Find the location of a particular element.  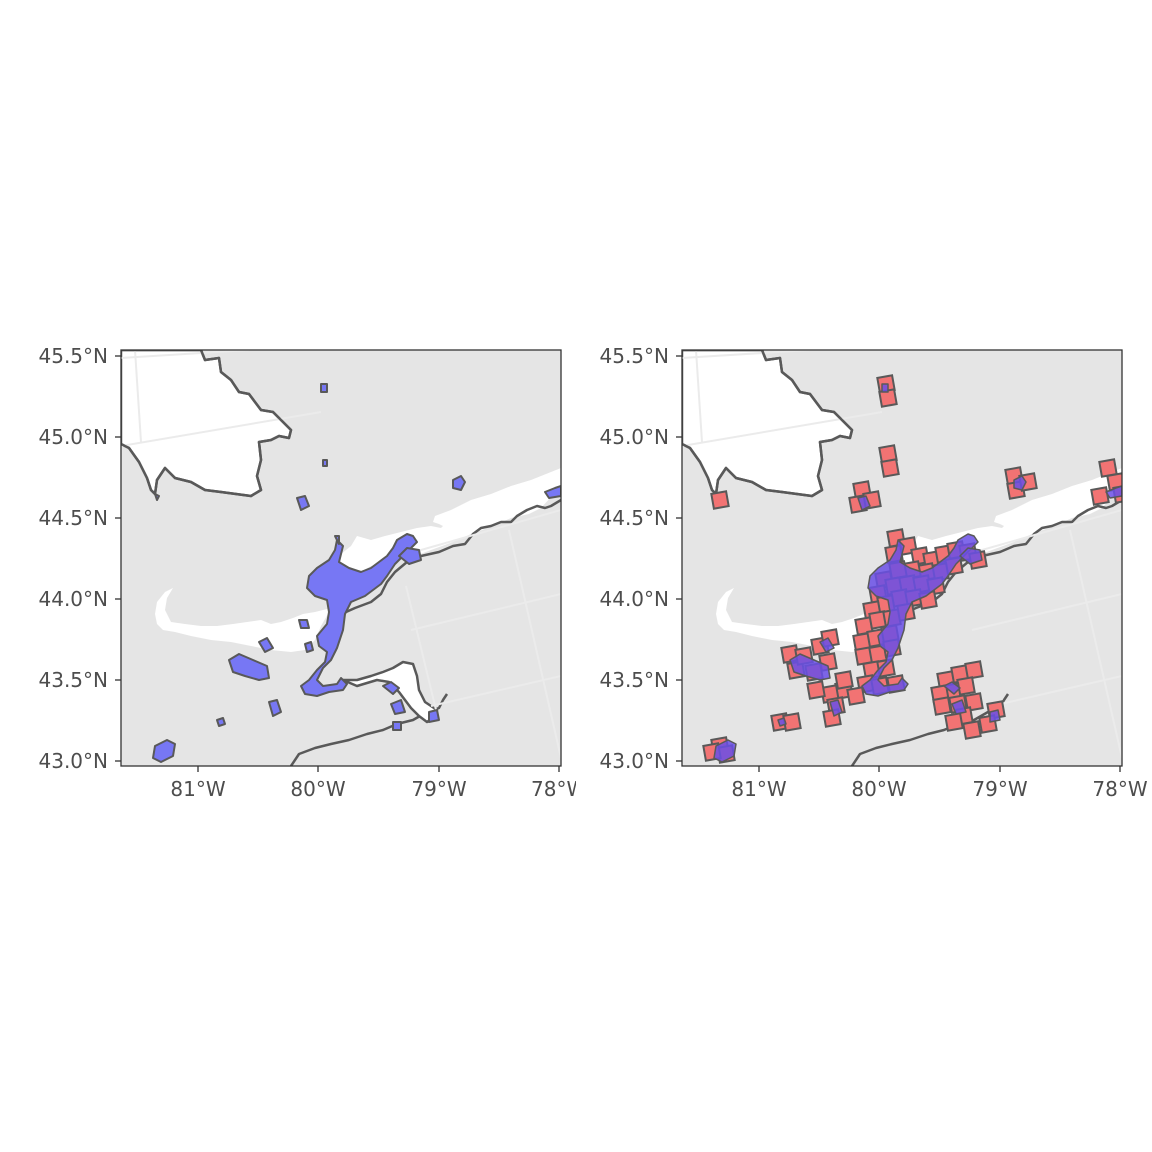

lake-ontario-water is located at coordinates (358, 560).